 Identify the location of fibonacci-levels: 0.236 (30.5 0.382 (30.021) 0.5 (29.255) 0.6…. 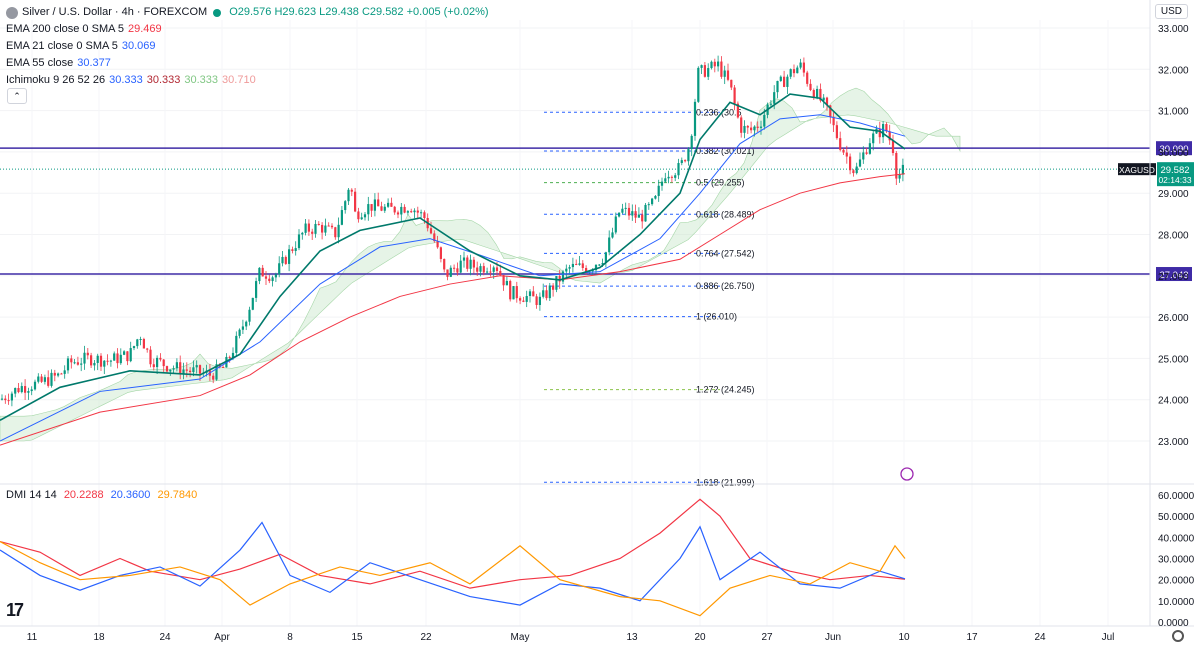
(649, 297).